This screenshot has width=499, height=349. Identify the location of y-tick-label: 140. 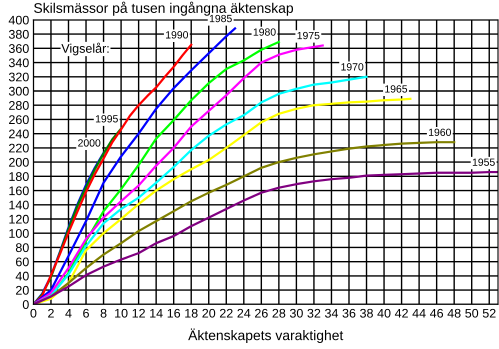
(19, 205).